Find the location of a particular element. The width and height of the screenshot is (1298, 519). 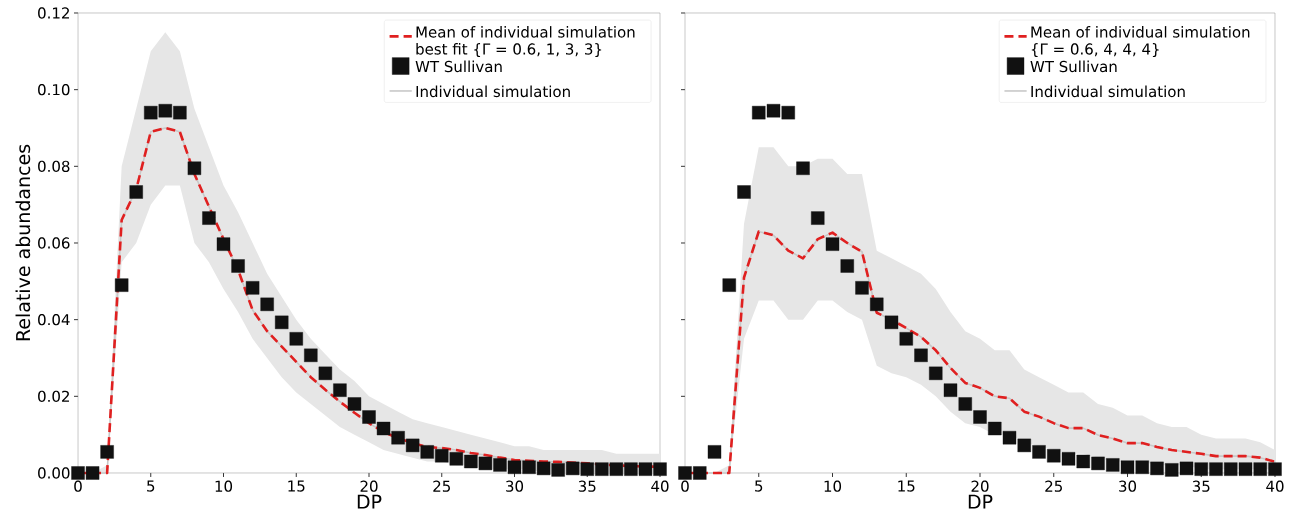

y-tick-label: 0.12 is located at coordinates (53, 13).